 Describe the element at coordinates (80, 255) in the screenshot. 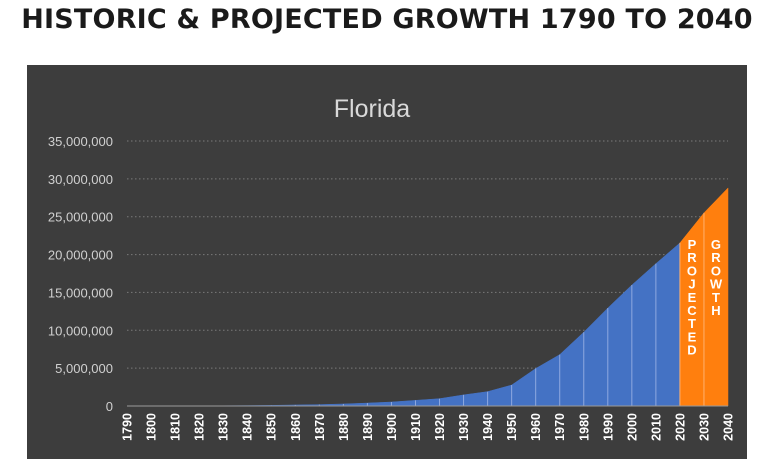

I see `y-tick-label: 20,000,000` at that location.